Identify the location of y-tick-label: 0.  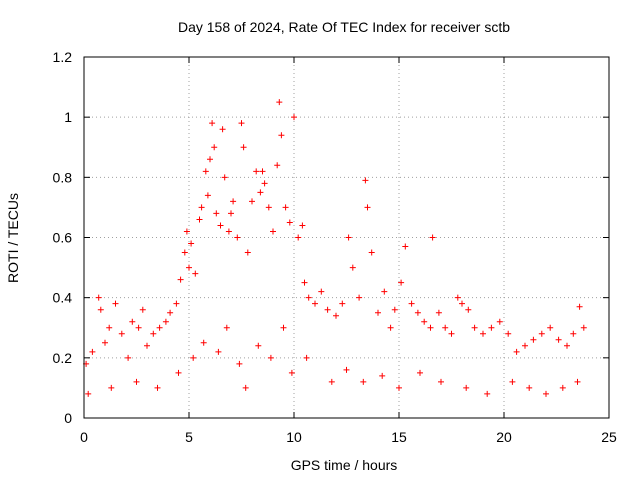
(68, 418).